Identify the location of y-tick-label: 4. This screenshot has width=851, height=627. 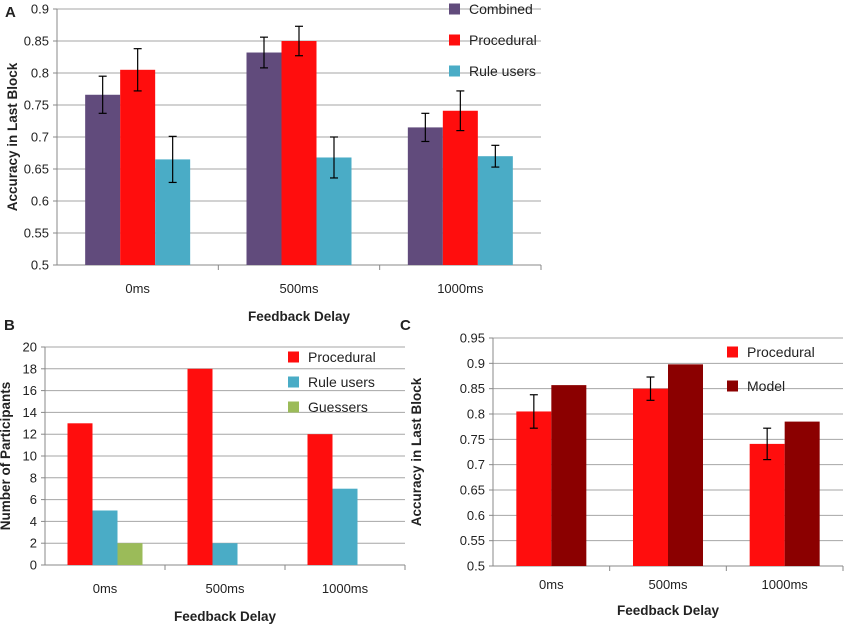
(33, 521).